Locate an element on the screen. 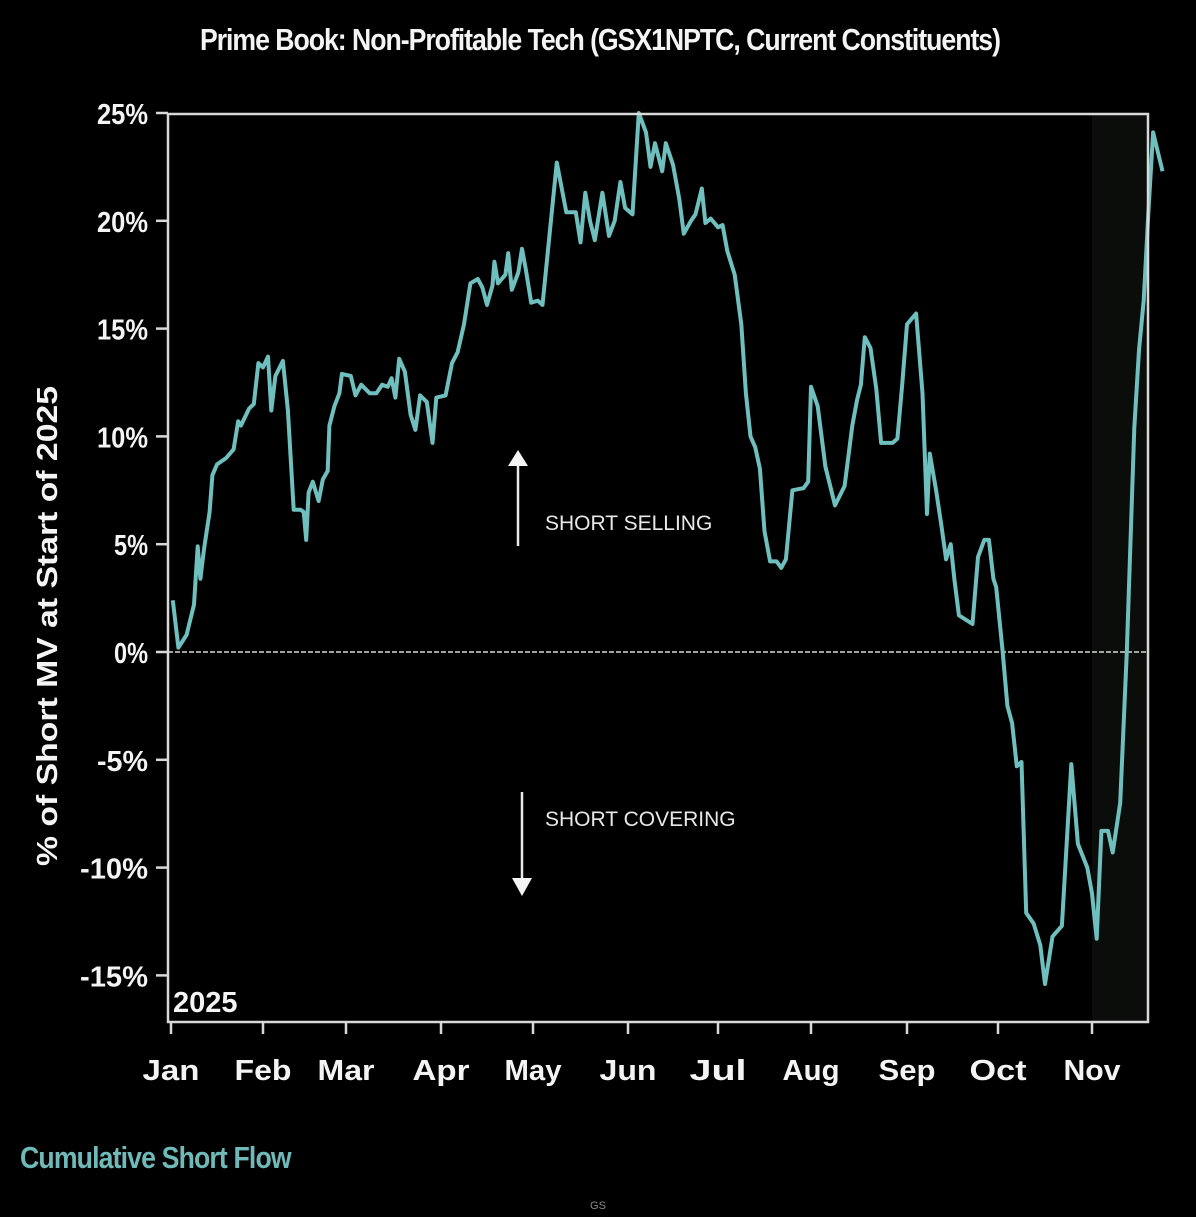 This screenshot has height=1217, width=1196. x-tick-label: Mar is located at coordinates (346, 1071).